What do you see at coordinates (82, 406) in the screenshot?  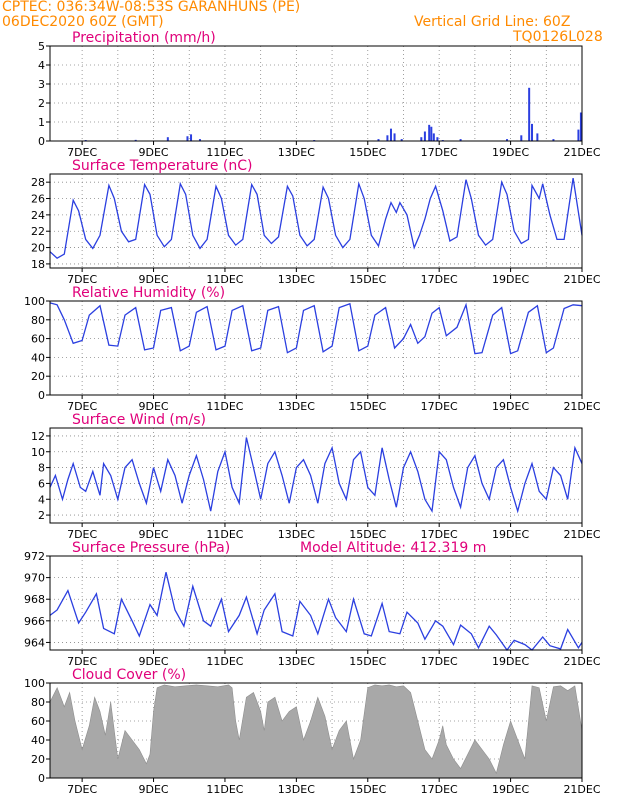 I see `humidity-xtick-label: 7DEC` at bounding box center [82, 406].